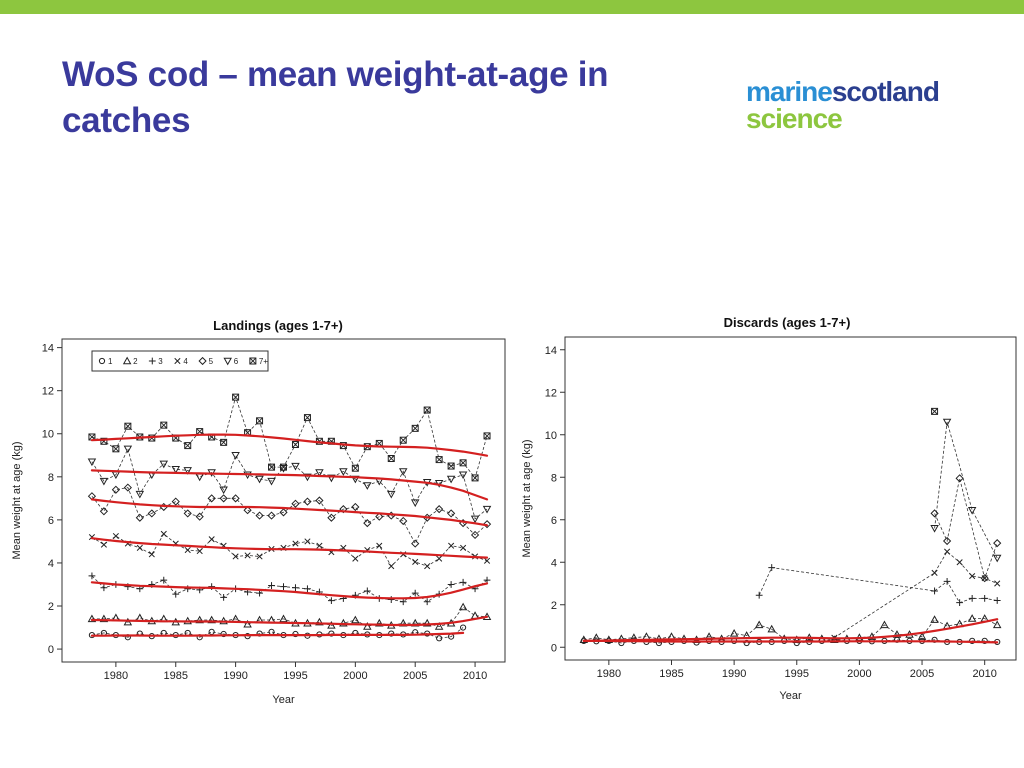 The image size is (1024, 768). I want to click on marine-scotland-science-logo: marinescotland science, so click(843, 104).